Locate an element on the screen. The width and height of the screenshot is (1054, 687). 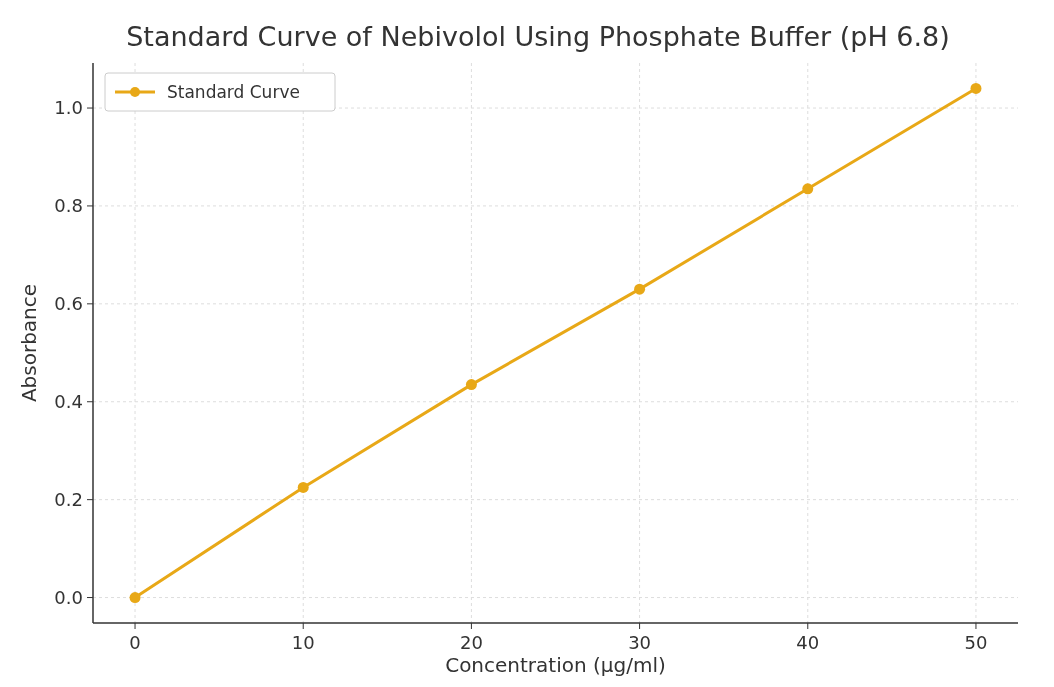
y-axis-title: Absorbance is located at coordinates (29, 343).